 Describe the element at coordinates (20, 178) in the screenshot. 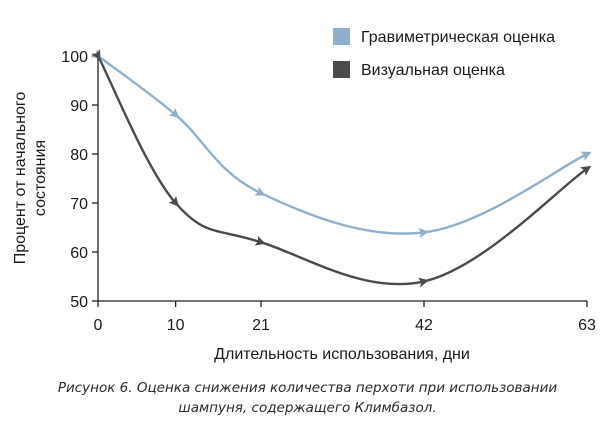

I see `y-axis-title-line1: Процент от начального` at that location.